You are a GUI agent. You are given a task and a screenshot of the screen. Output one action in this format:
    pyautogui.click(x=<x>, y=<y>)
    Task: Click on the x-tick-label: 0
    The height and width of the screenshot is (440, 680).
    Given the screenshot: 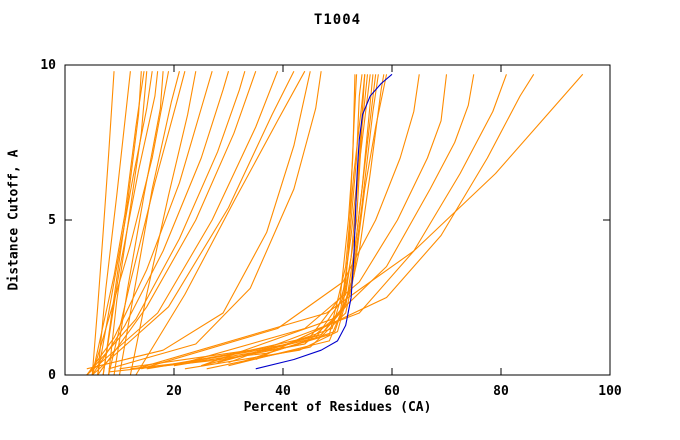 What is the action you would take?
    pyautogui.click(x=65, y=391)
    